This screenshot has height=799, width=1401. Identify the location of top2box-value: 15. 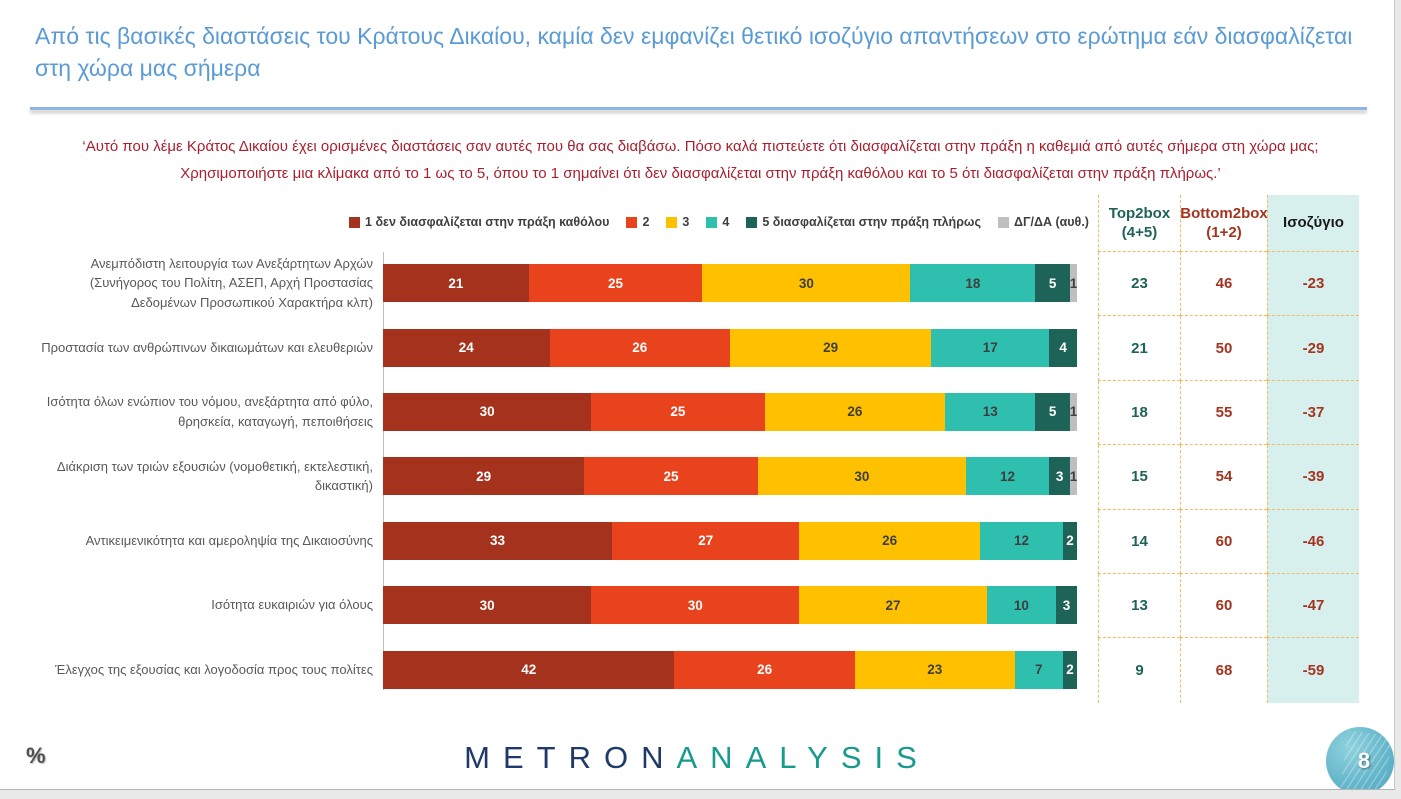
(1139, 477).